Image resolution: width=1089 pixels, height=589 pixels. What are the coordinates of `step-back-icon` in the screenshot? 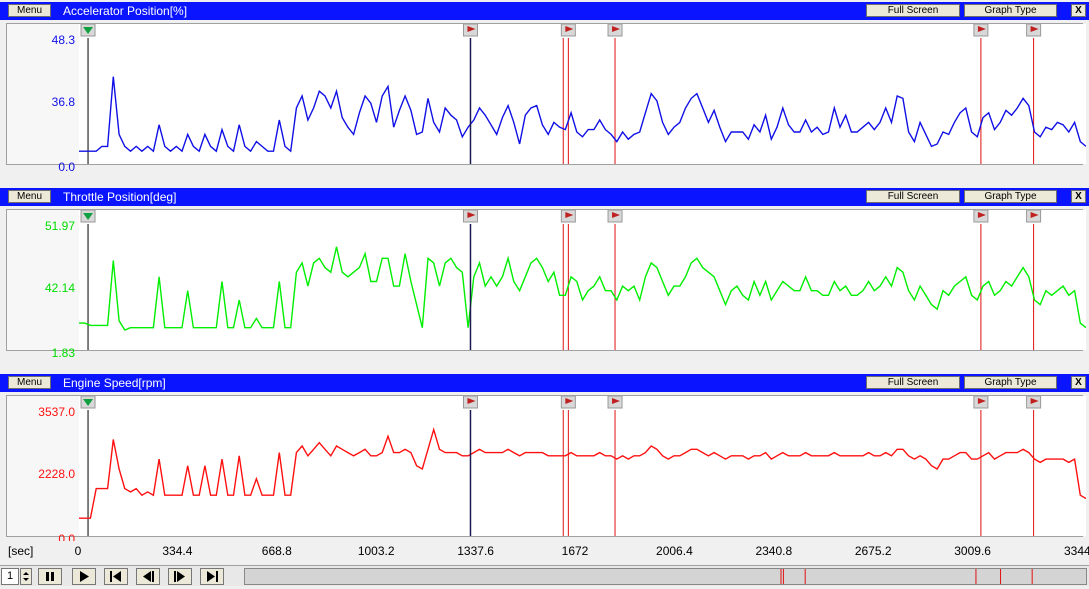 It's located at (148, 576).